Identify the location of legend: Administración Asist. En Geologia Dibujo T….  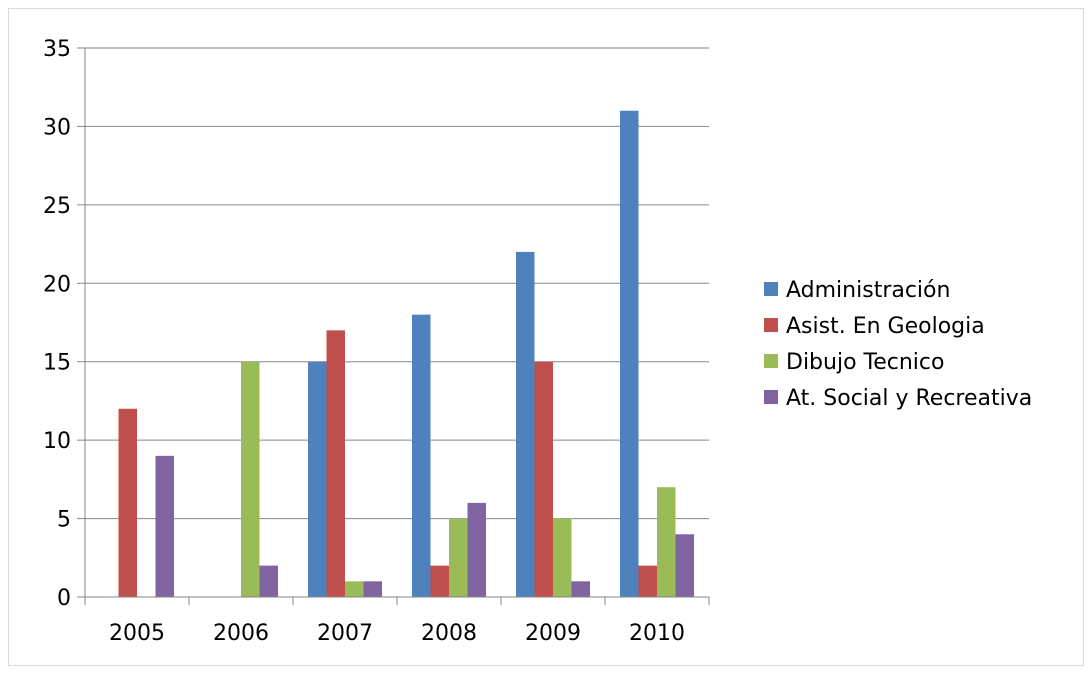
(898, 344).